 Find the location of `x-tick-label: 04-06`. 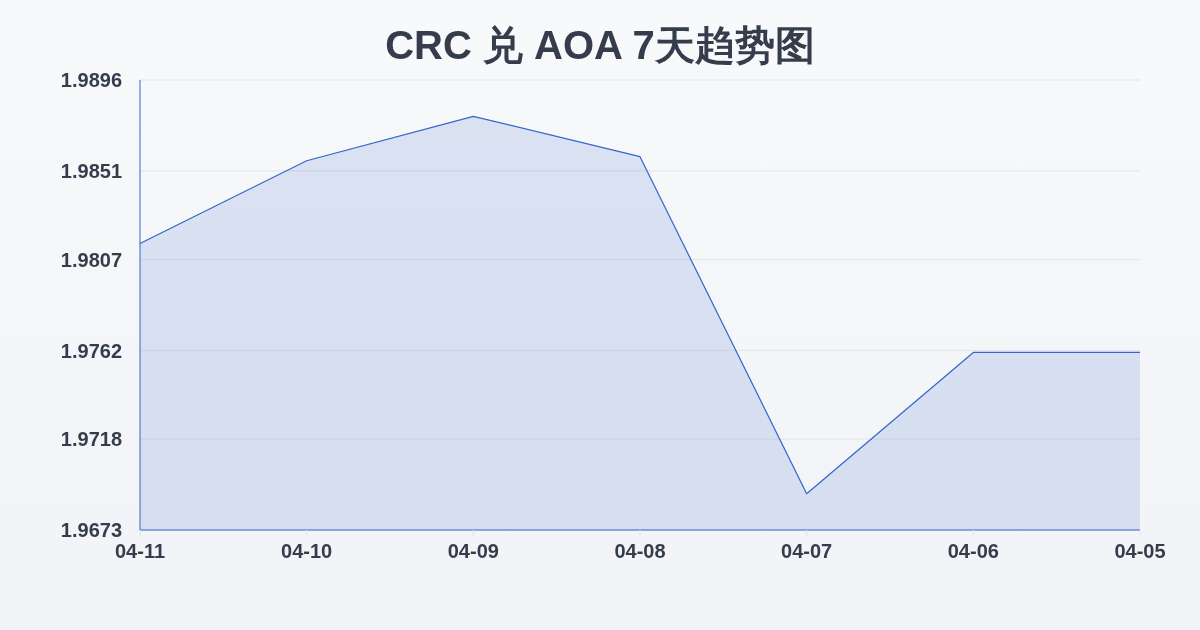

x-tick-label: 04-06 is located at coordinates (973, 551).